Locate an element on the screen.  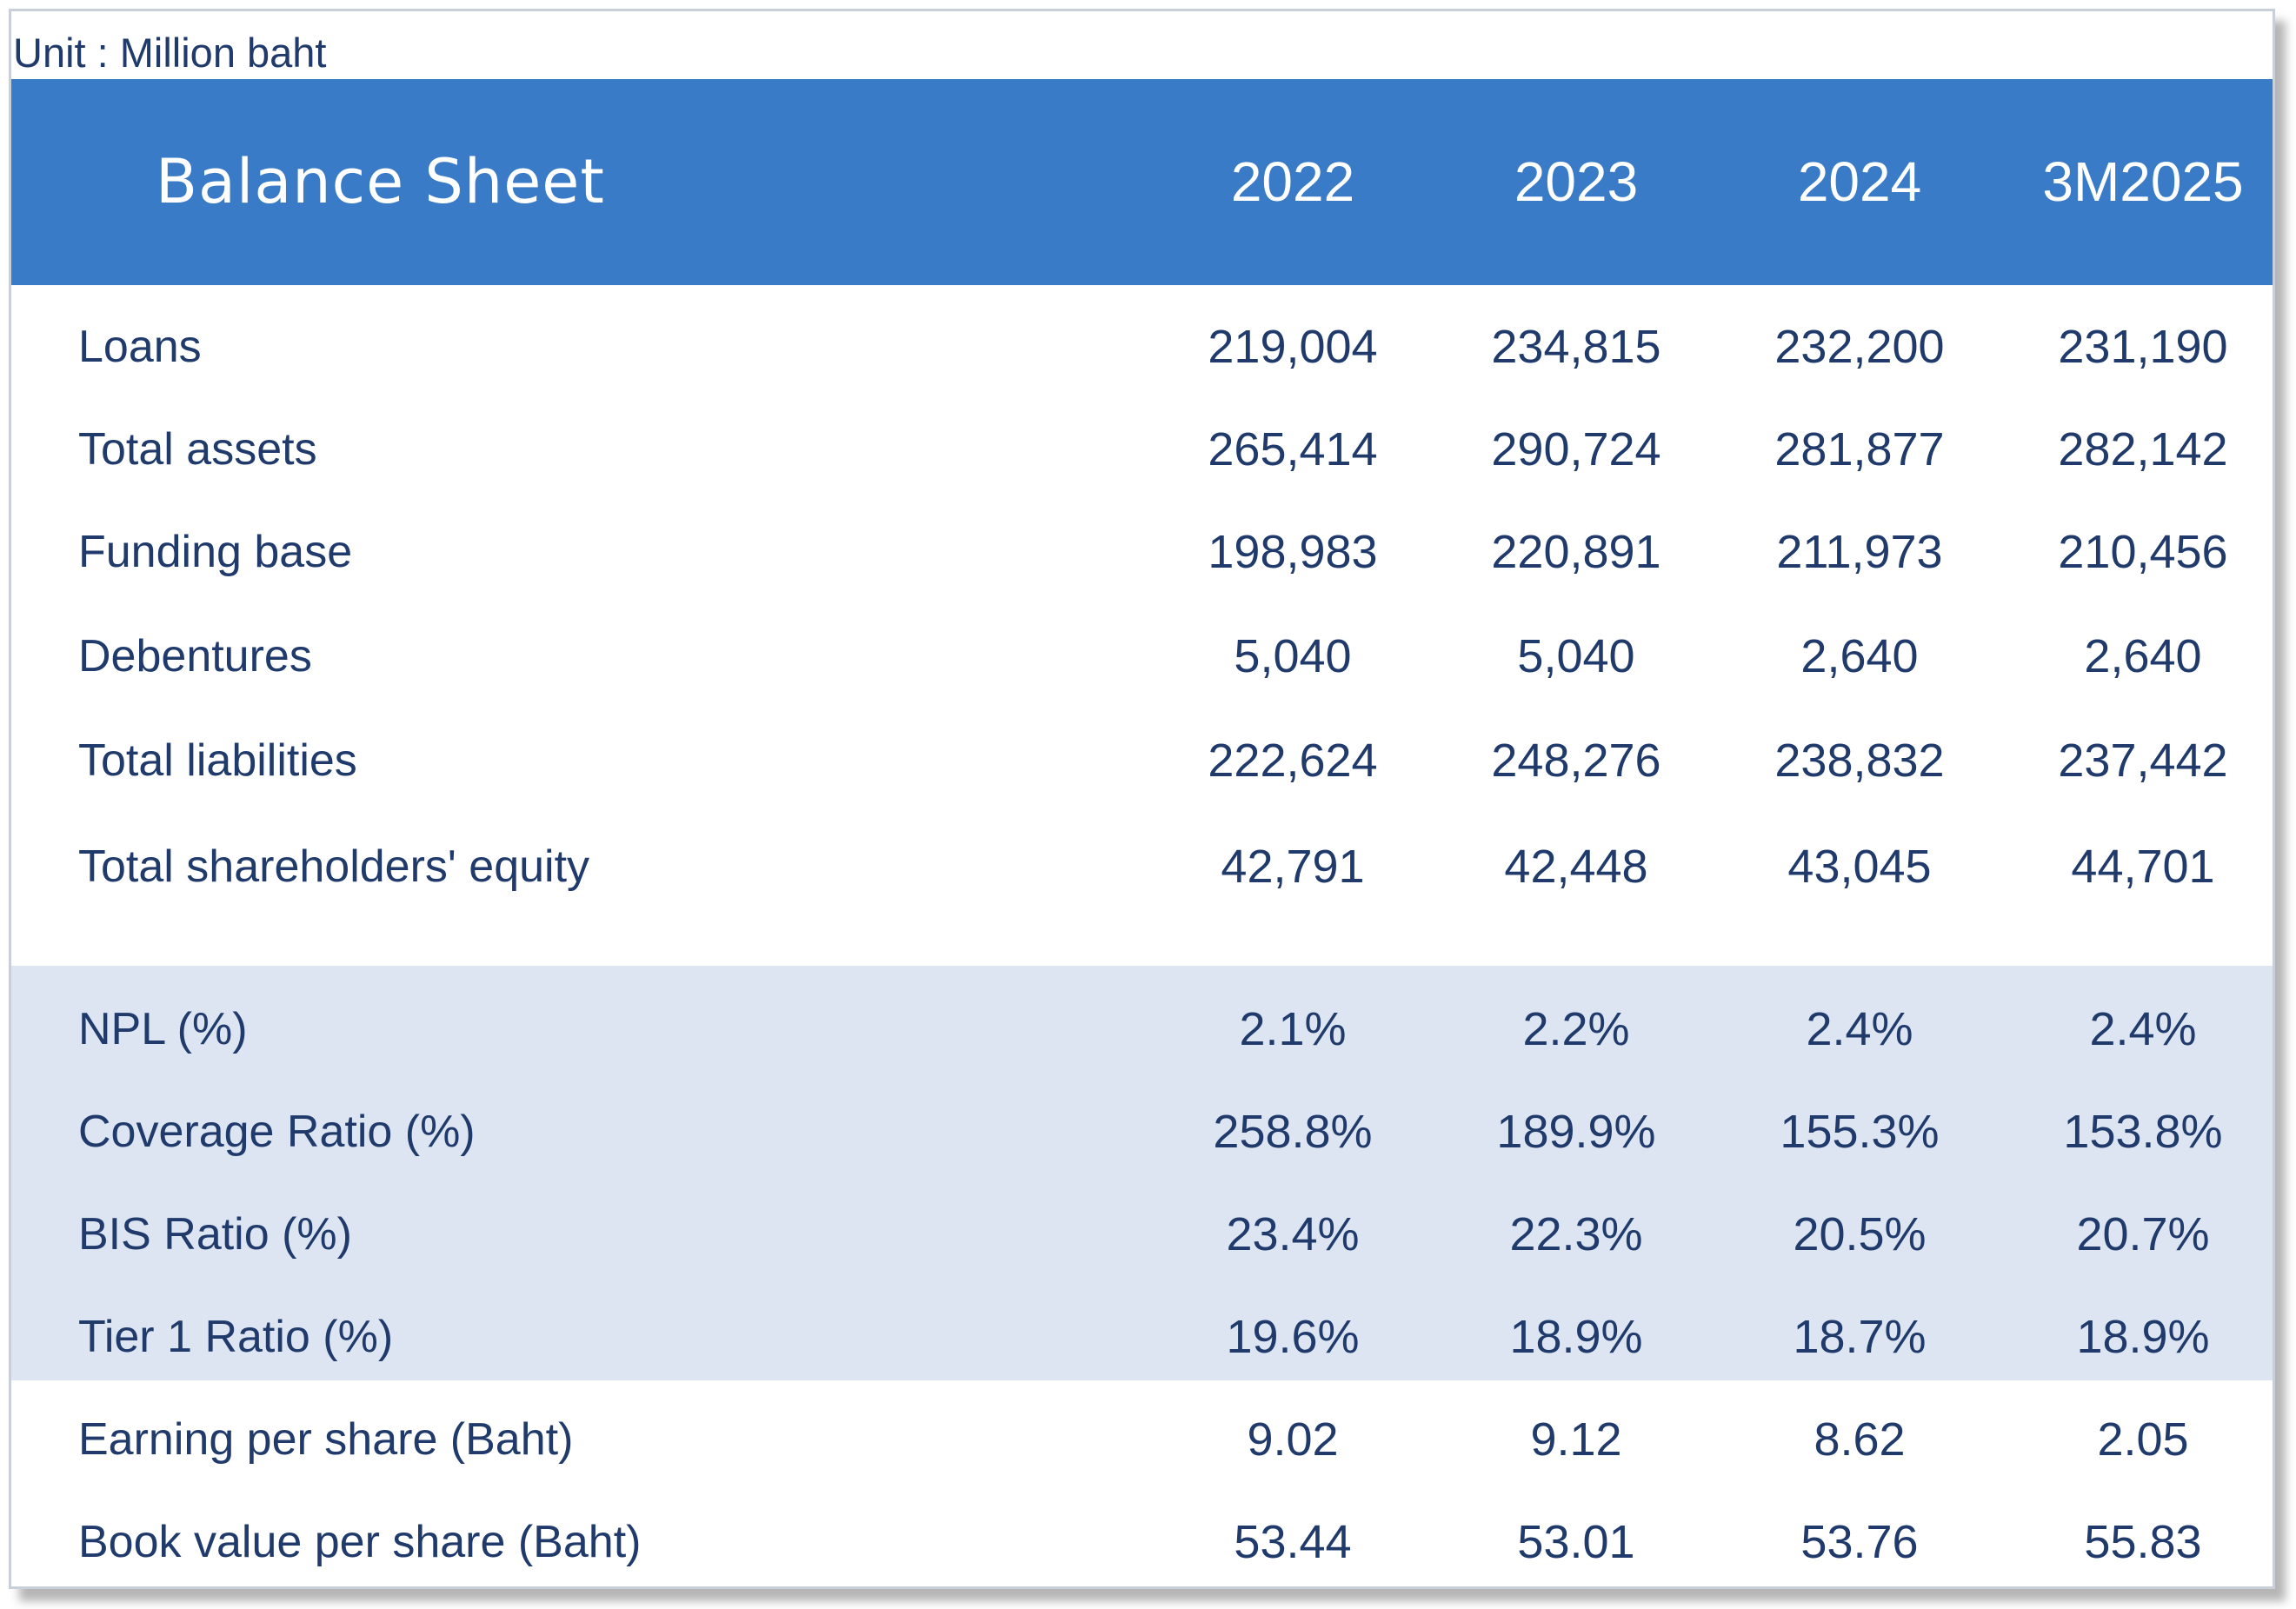
table-header: Balance Sheet 2022 2023 2024 3M2025 is located at coordinates (1142, 182).